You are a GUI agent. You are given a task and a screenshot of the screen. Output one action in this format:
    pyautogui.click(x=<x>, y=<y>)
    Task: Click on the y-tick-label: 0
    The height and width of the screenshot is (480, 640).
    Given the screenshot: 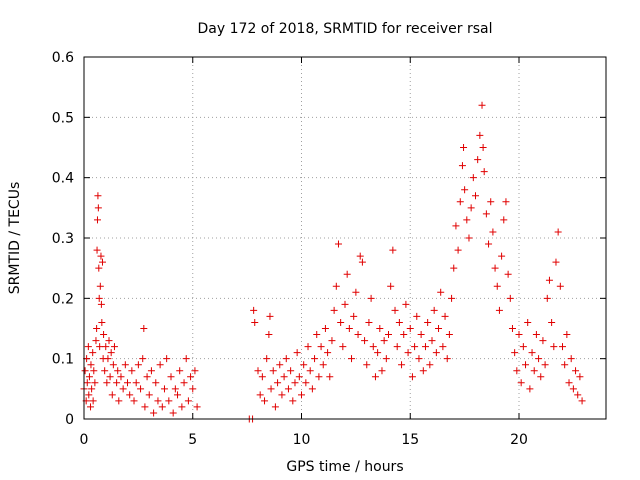 What is the action you would take?
    pyautogui.click(x=69, y=420)
    